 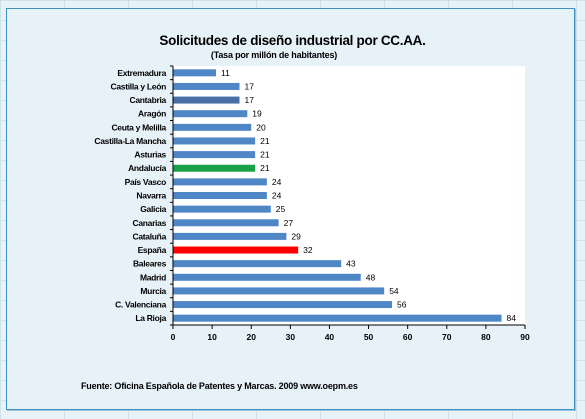 What do you see at coordinates (151, 196) in the screenshot?
I see `category-label-9: Navarra` at bounding box center [151, 196].